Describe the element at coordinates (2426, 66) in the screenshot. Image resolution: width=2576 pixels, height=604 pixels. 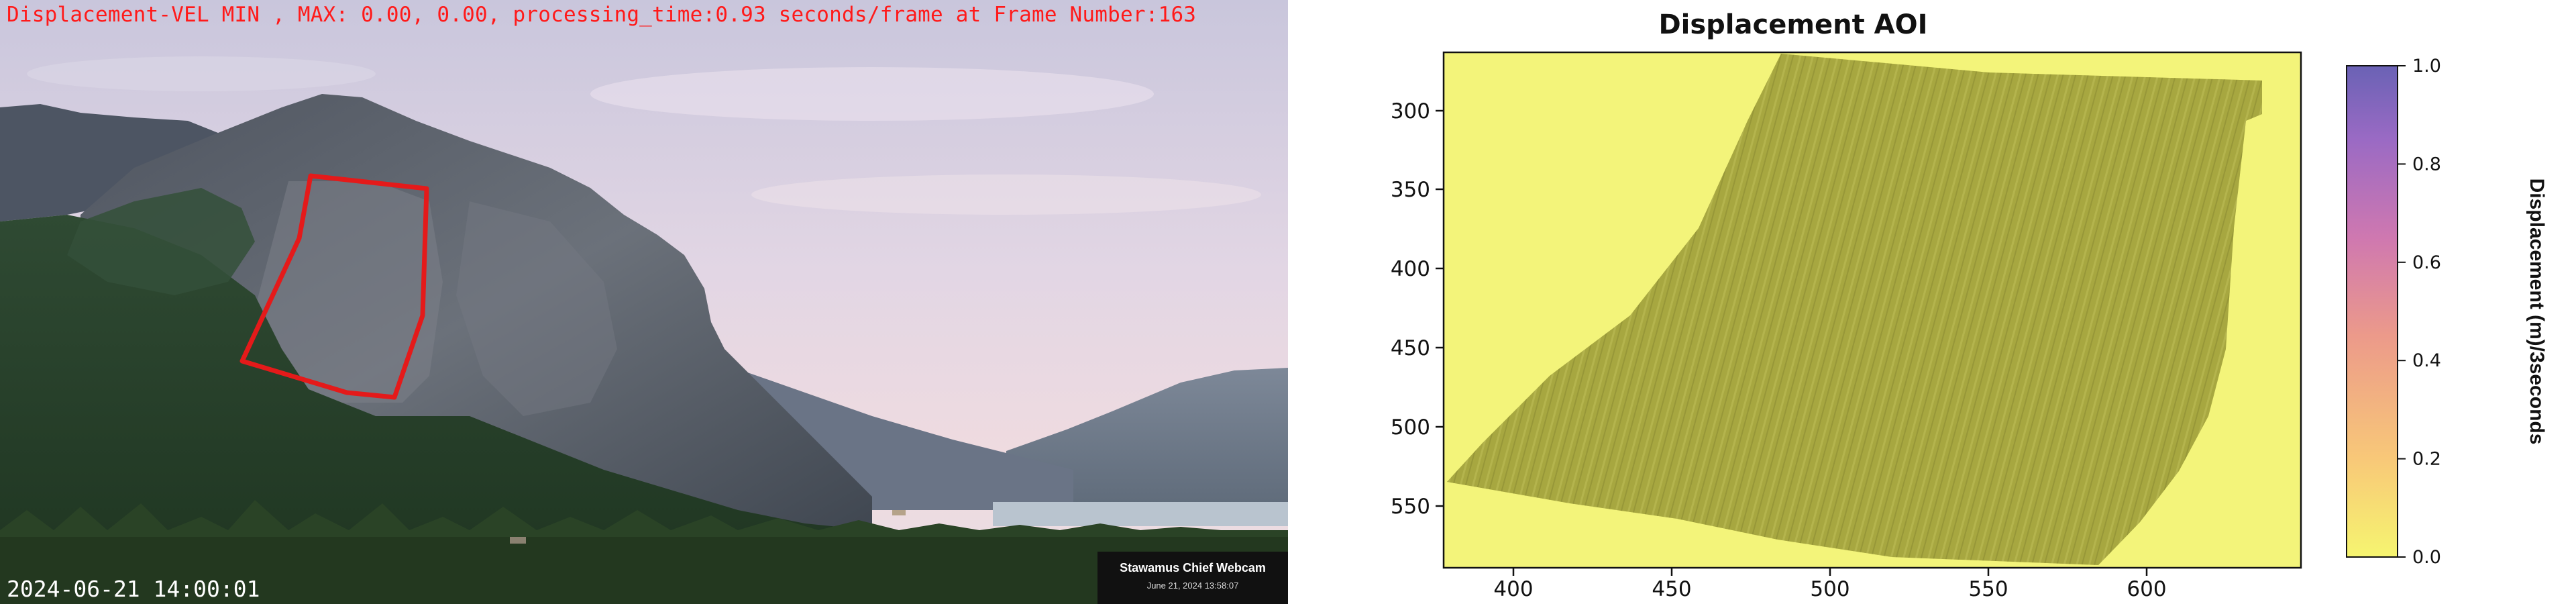
I see `colorbar-tick-label: 1.0` at that location.